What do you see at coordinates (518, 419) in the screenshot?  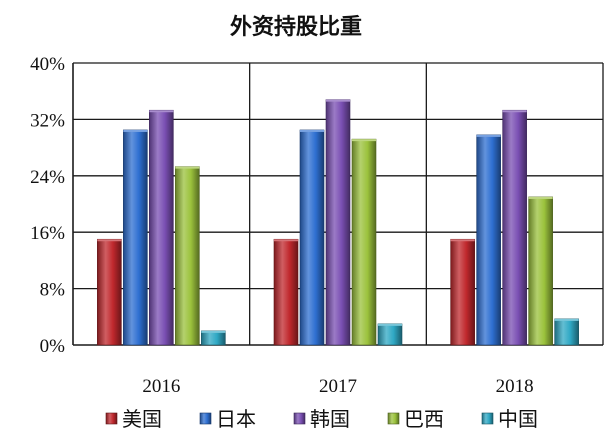 I see `legend-label: 中国` at bounding box center [518, 419].